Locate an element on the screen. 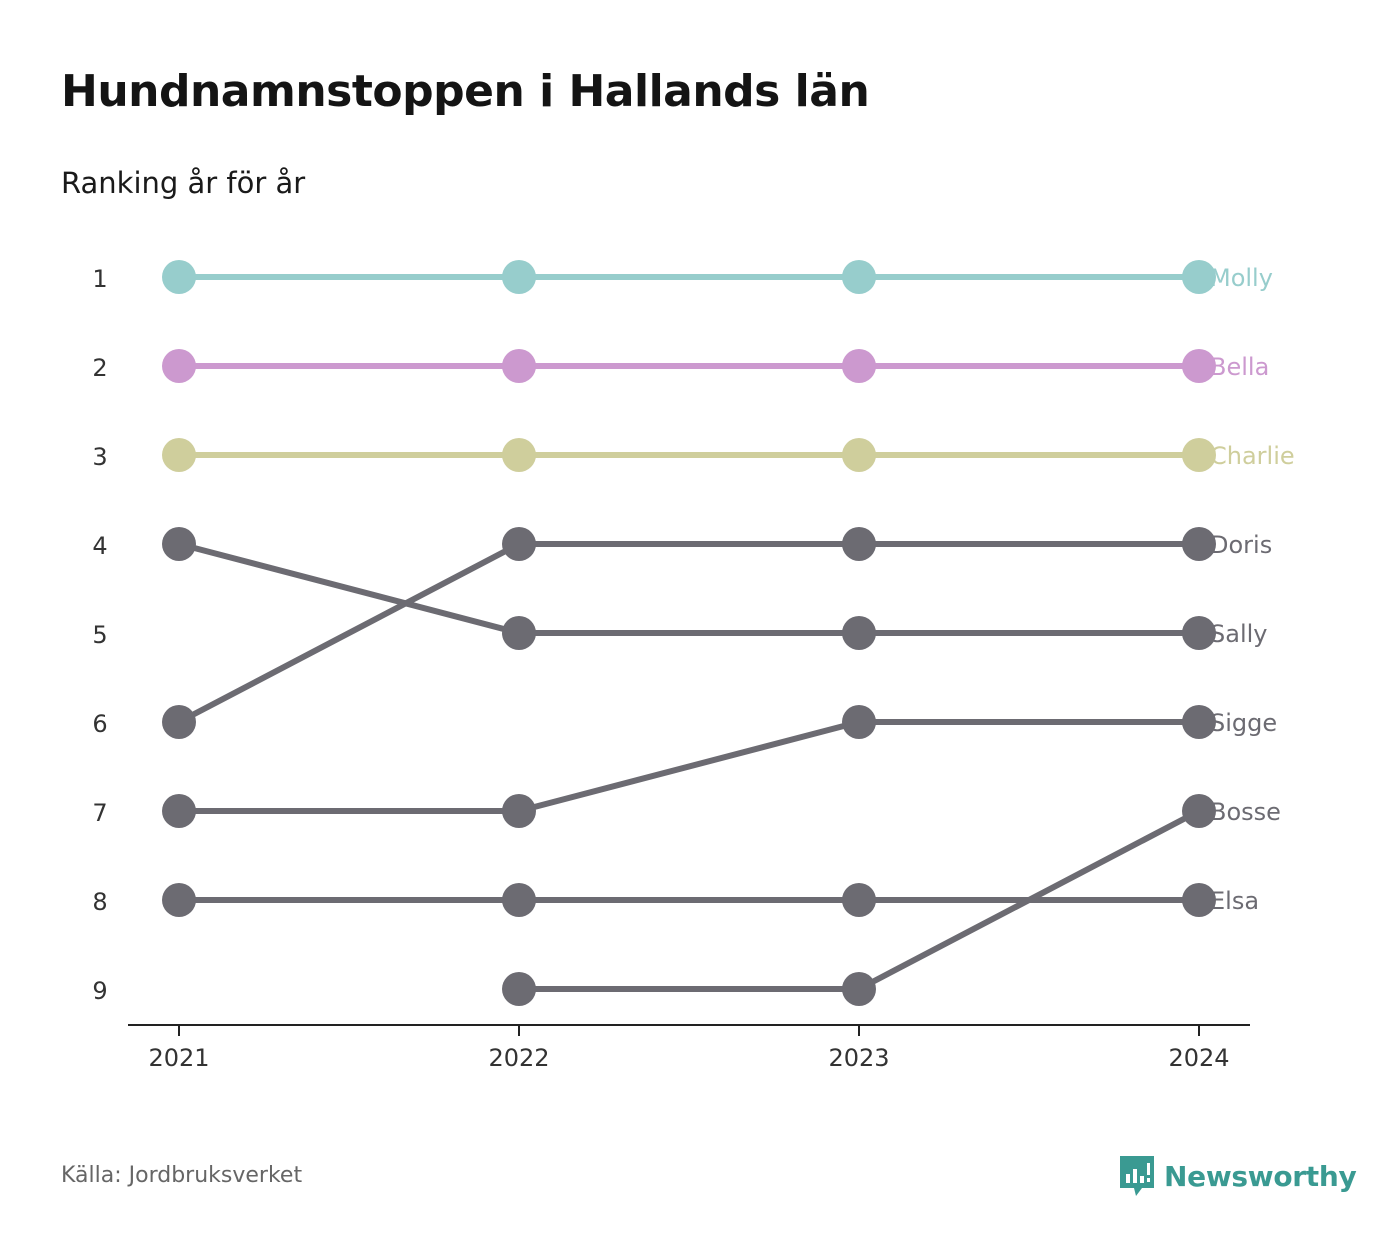  series-bella: Bella is located at coordinates (715, 366).